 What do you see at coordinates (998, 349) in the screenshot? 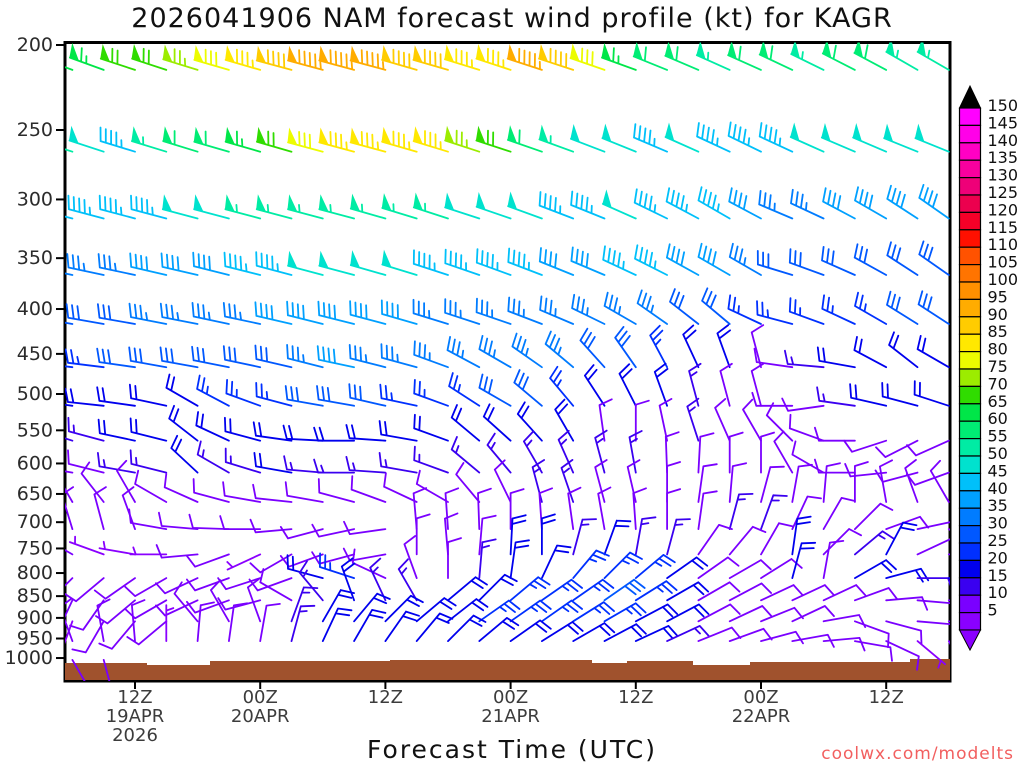
I see `colorbar-label: 80` at bounding box center [998, 349].